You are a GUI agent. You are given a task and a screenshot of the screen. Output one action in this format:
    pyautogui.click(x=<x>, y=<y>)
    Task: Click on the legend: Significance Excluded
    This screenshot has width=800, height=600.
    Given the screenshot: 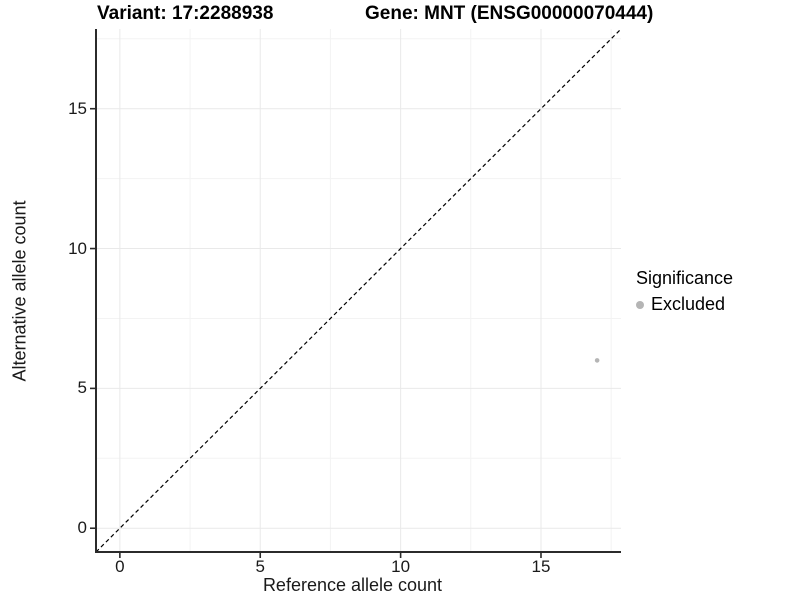 What is the action you would take?
    pyautogui.click(x=684, y=291)
    